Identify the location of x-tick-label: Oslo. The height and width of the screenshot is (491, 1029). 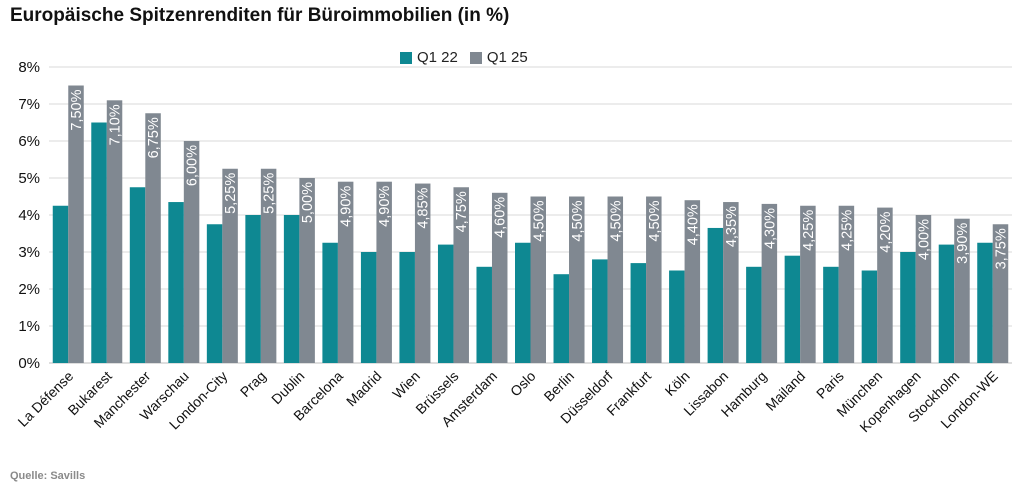
(523, 384).